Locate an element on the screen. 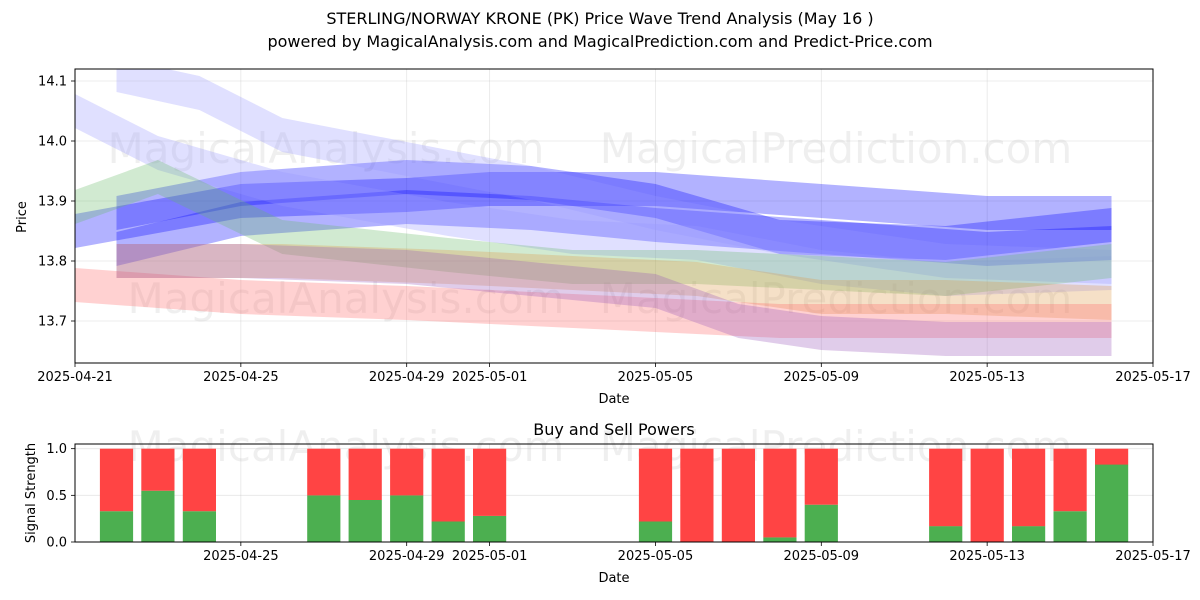 The height and width of the screenshot is (600, 1200). y-axis-label: Price is located at coordinates (22, 217).